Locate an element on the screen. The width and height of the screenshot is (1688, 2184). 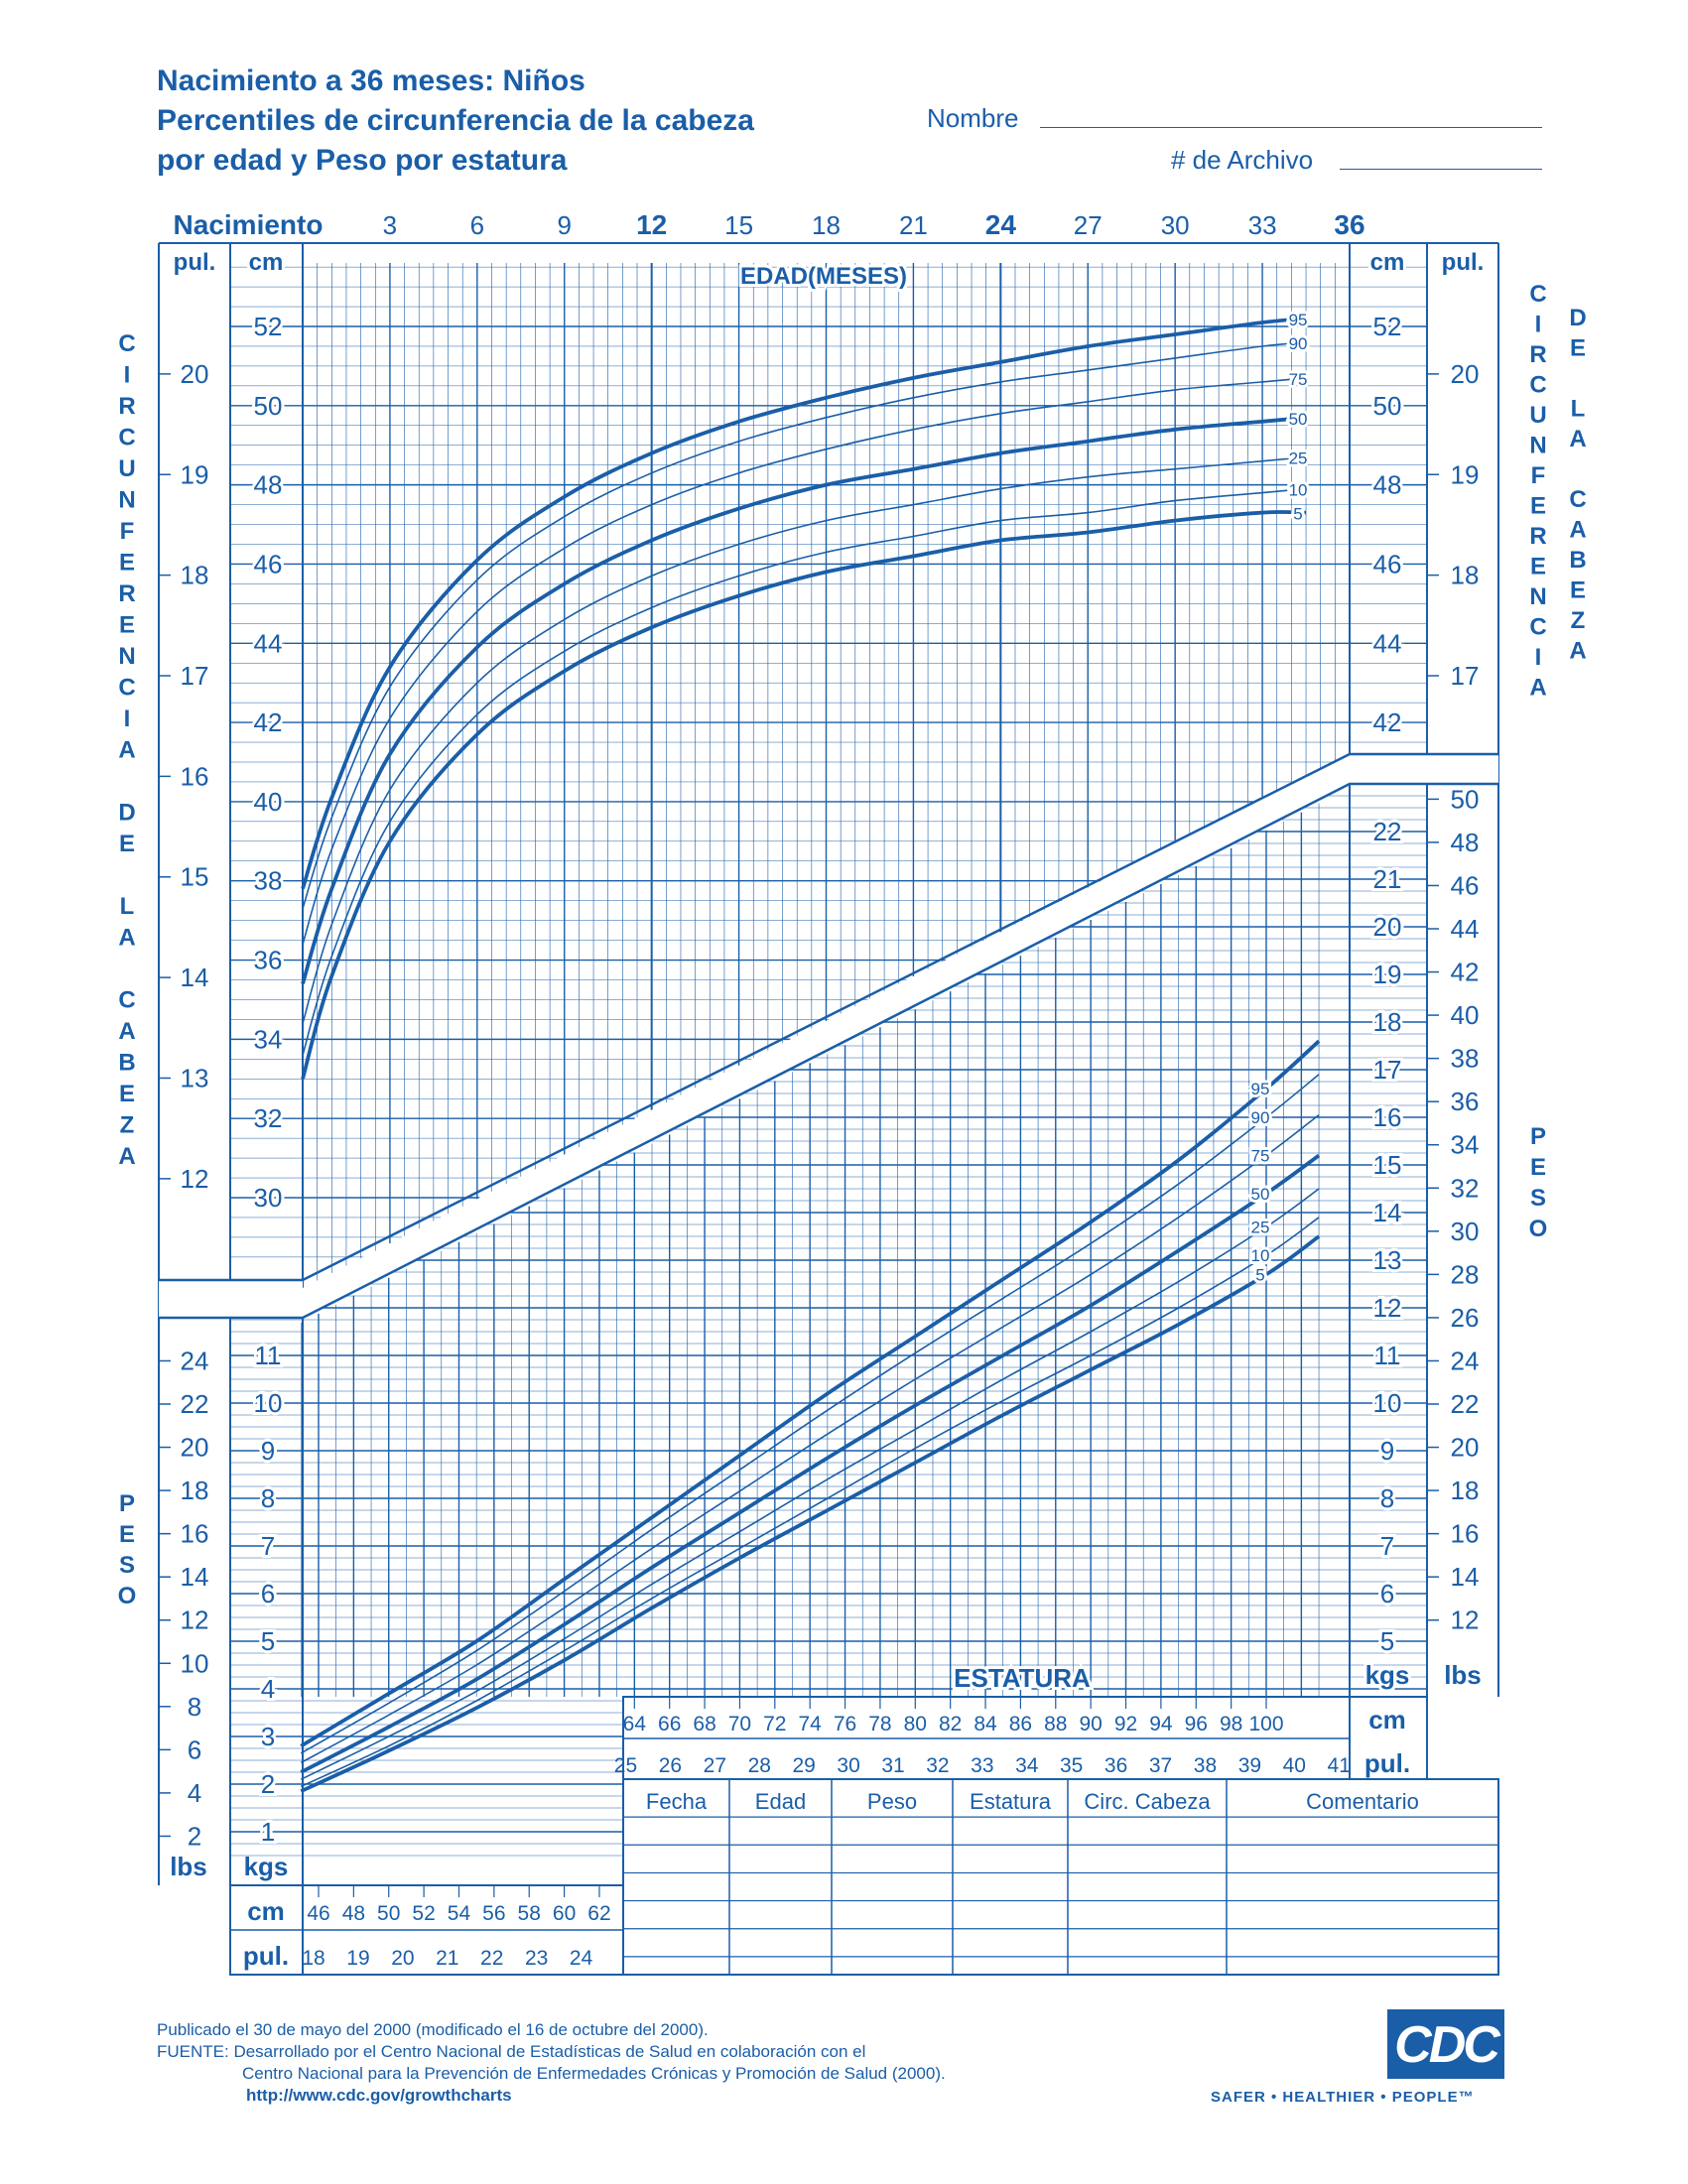
left-head-title-letter: L is located at coordinates (127, 906).